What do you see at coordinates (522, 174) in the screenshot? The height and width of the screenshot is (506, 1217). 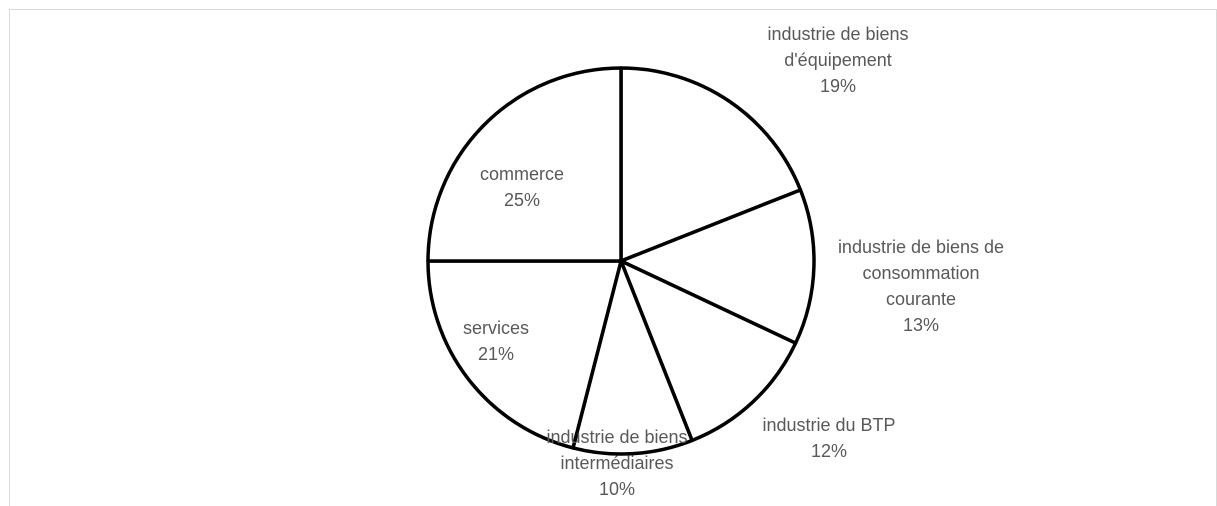 I see `slice-category-line: commerce` at bounding box center [522, 174].